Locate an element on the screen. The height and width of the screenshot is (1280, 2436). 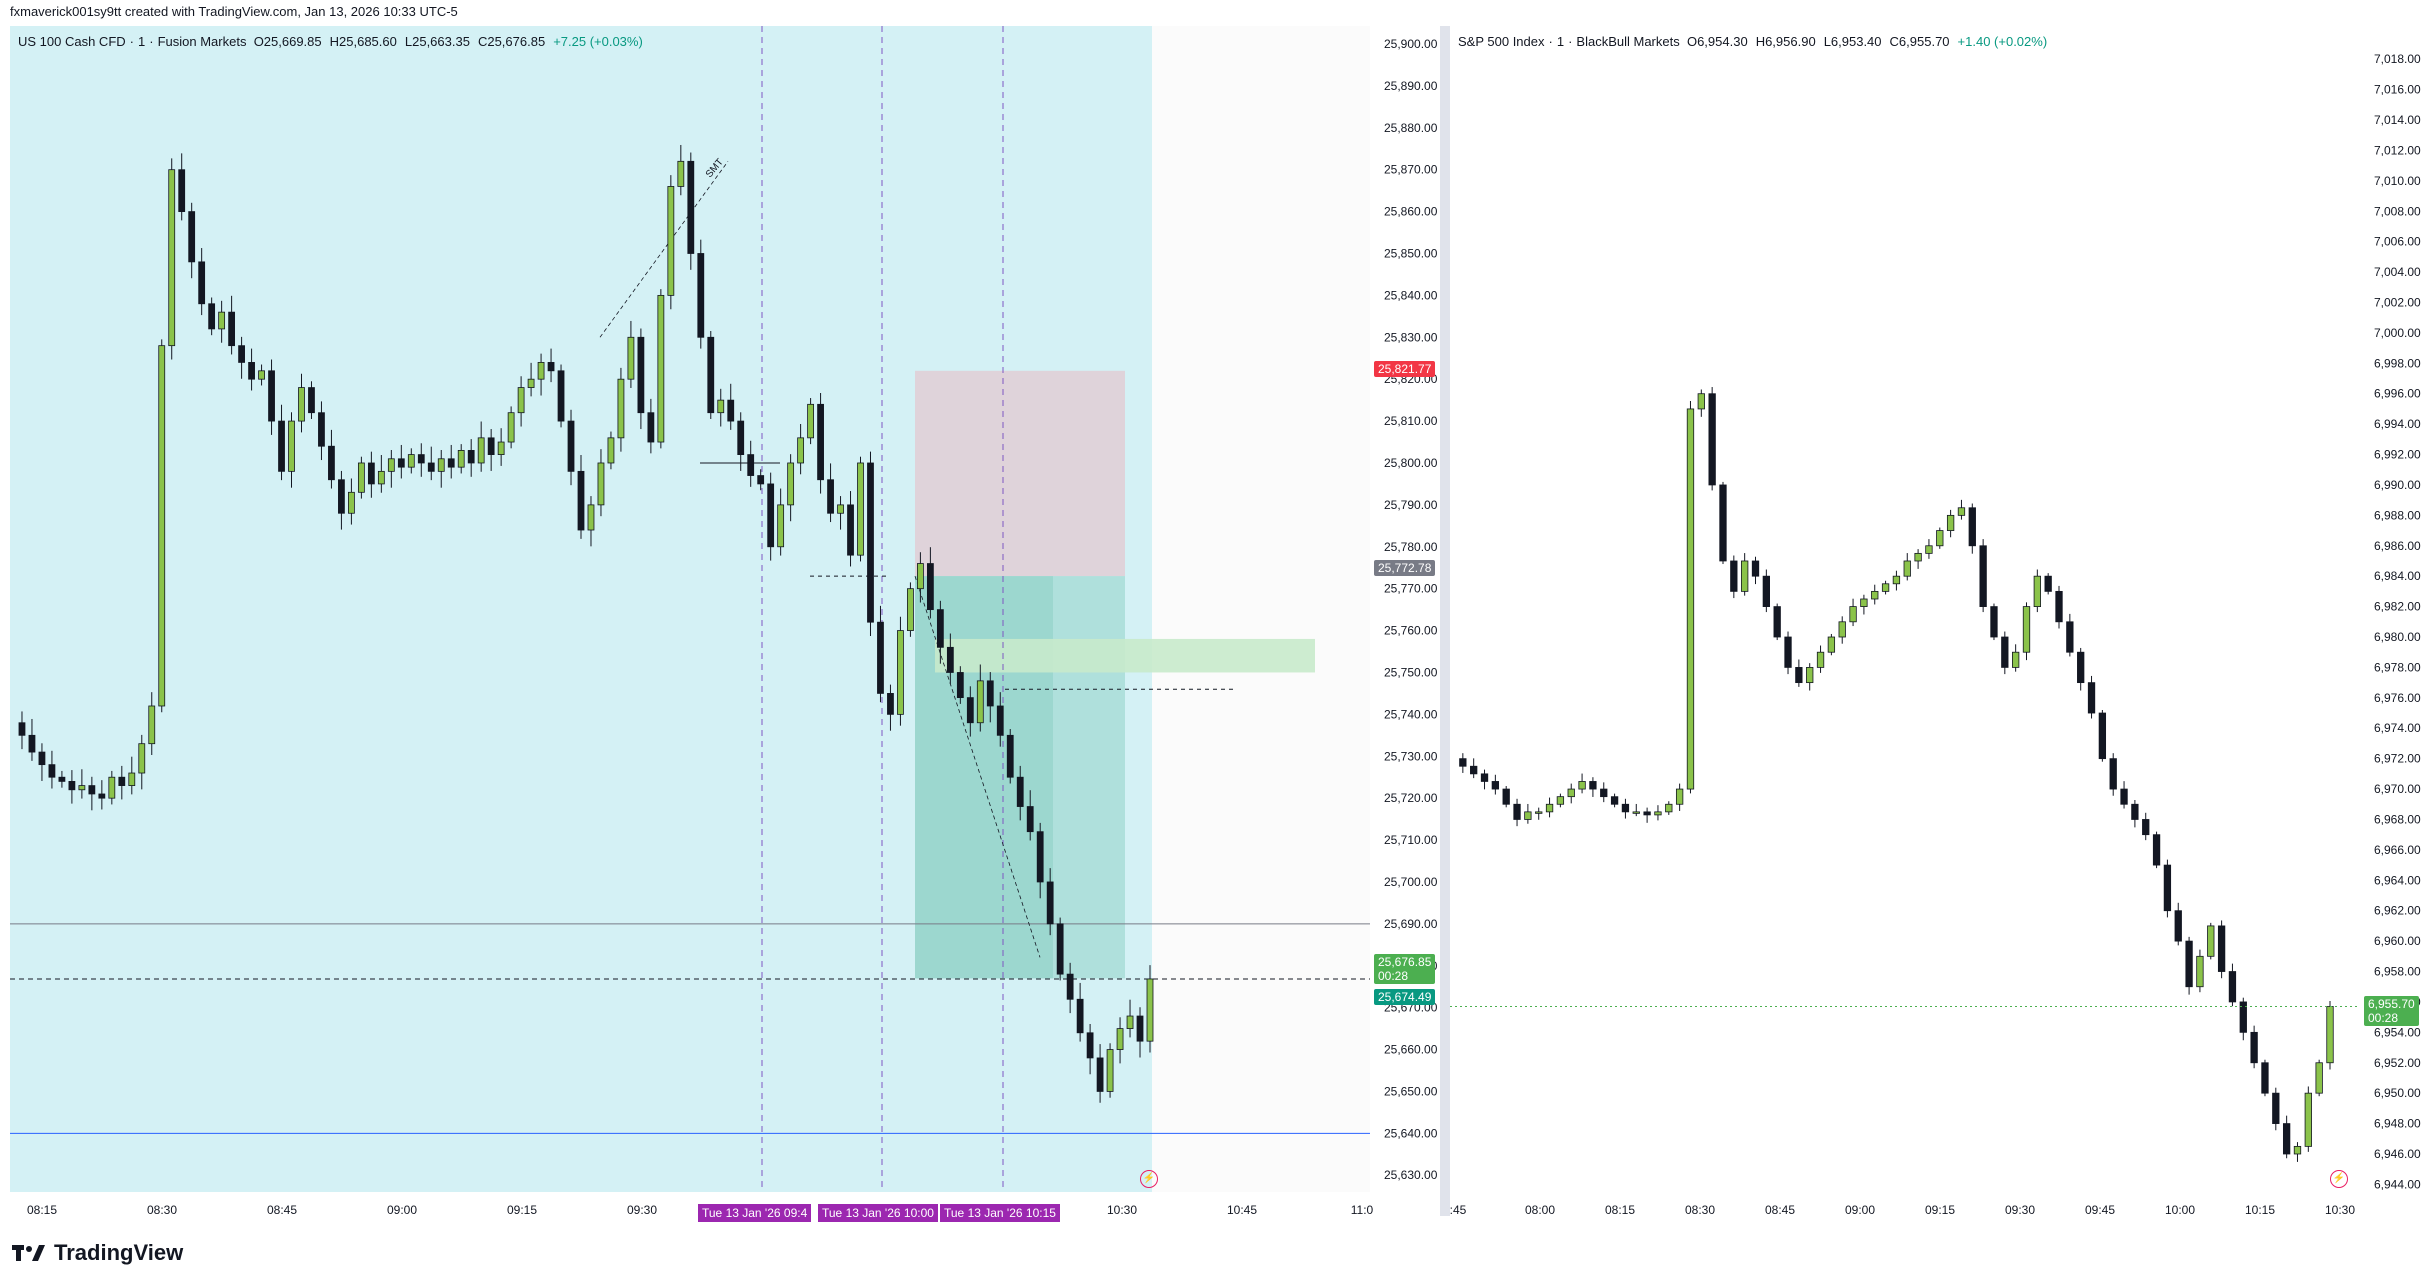
y-tick-label: 25,650.00 is located at coordinates (1411, 1091).